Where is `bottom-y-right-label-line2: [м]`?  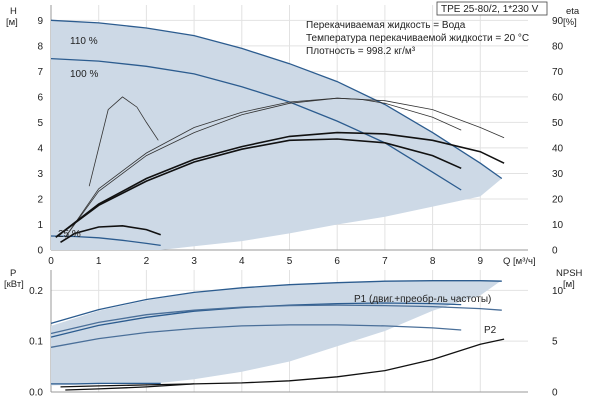 bottom-y-right-label-line2: [м] is located at coordinates (569, 284).